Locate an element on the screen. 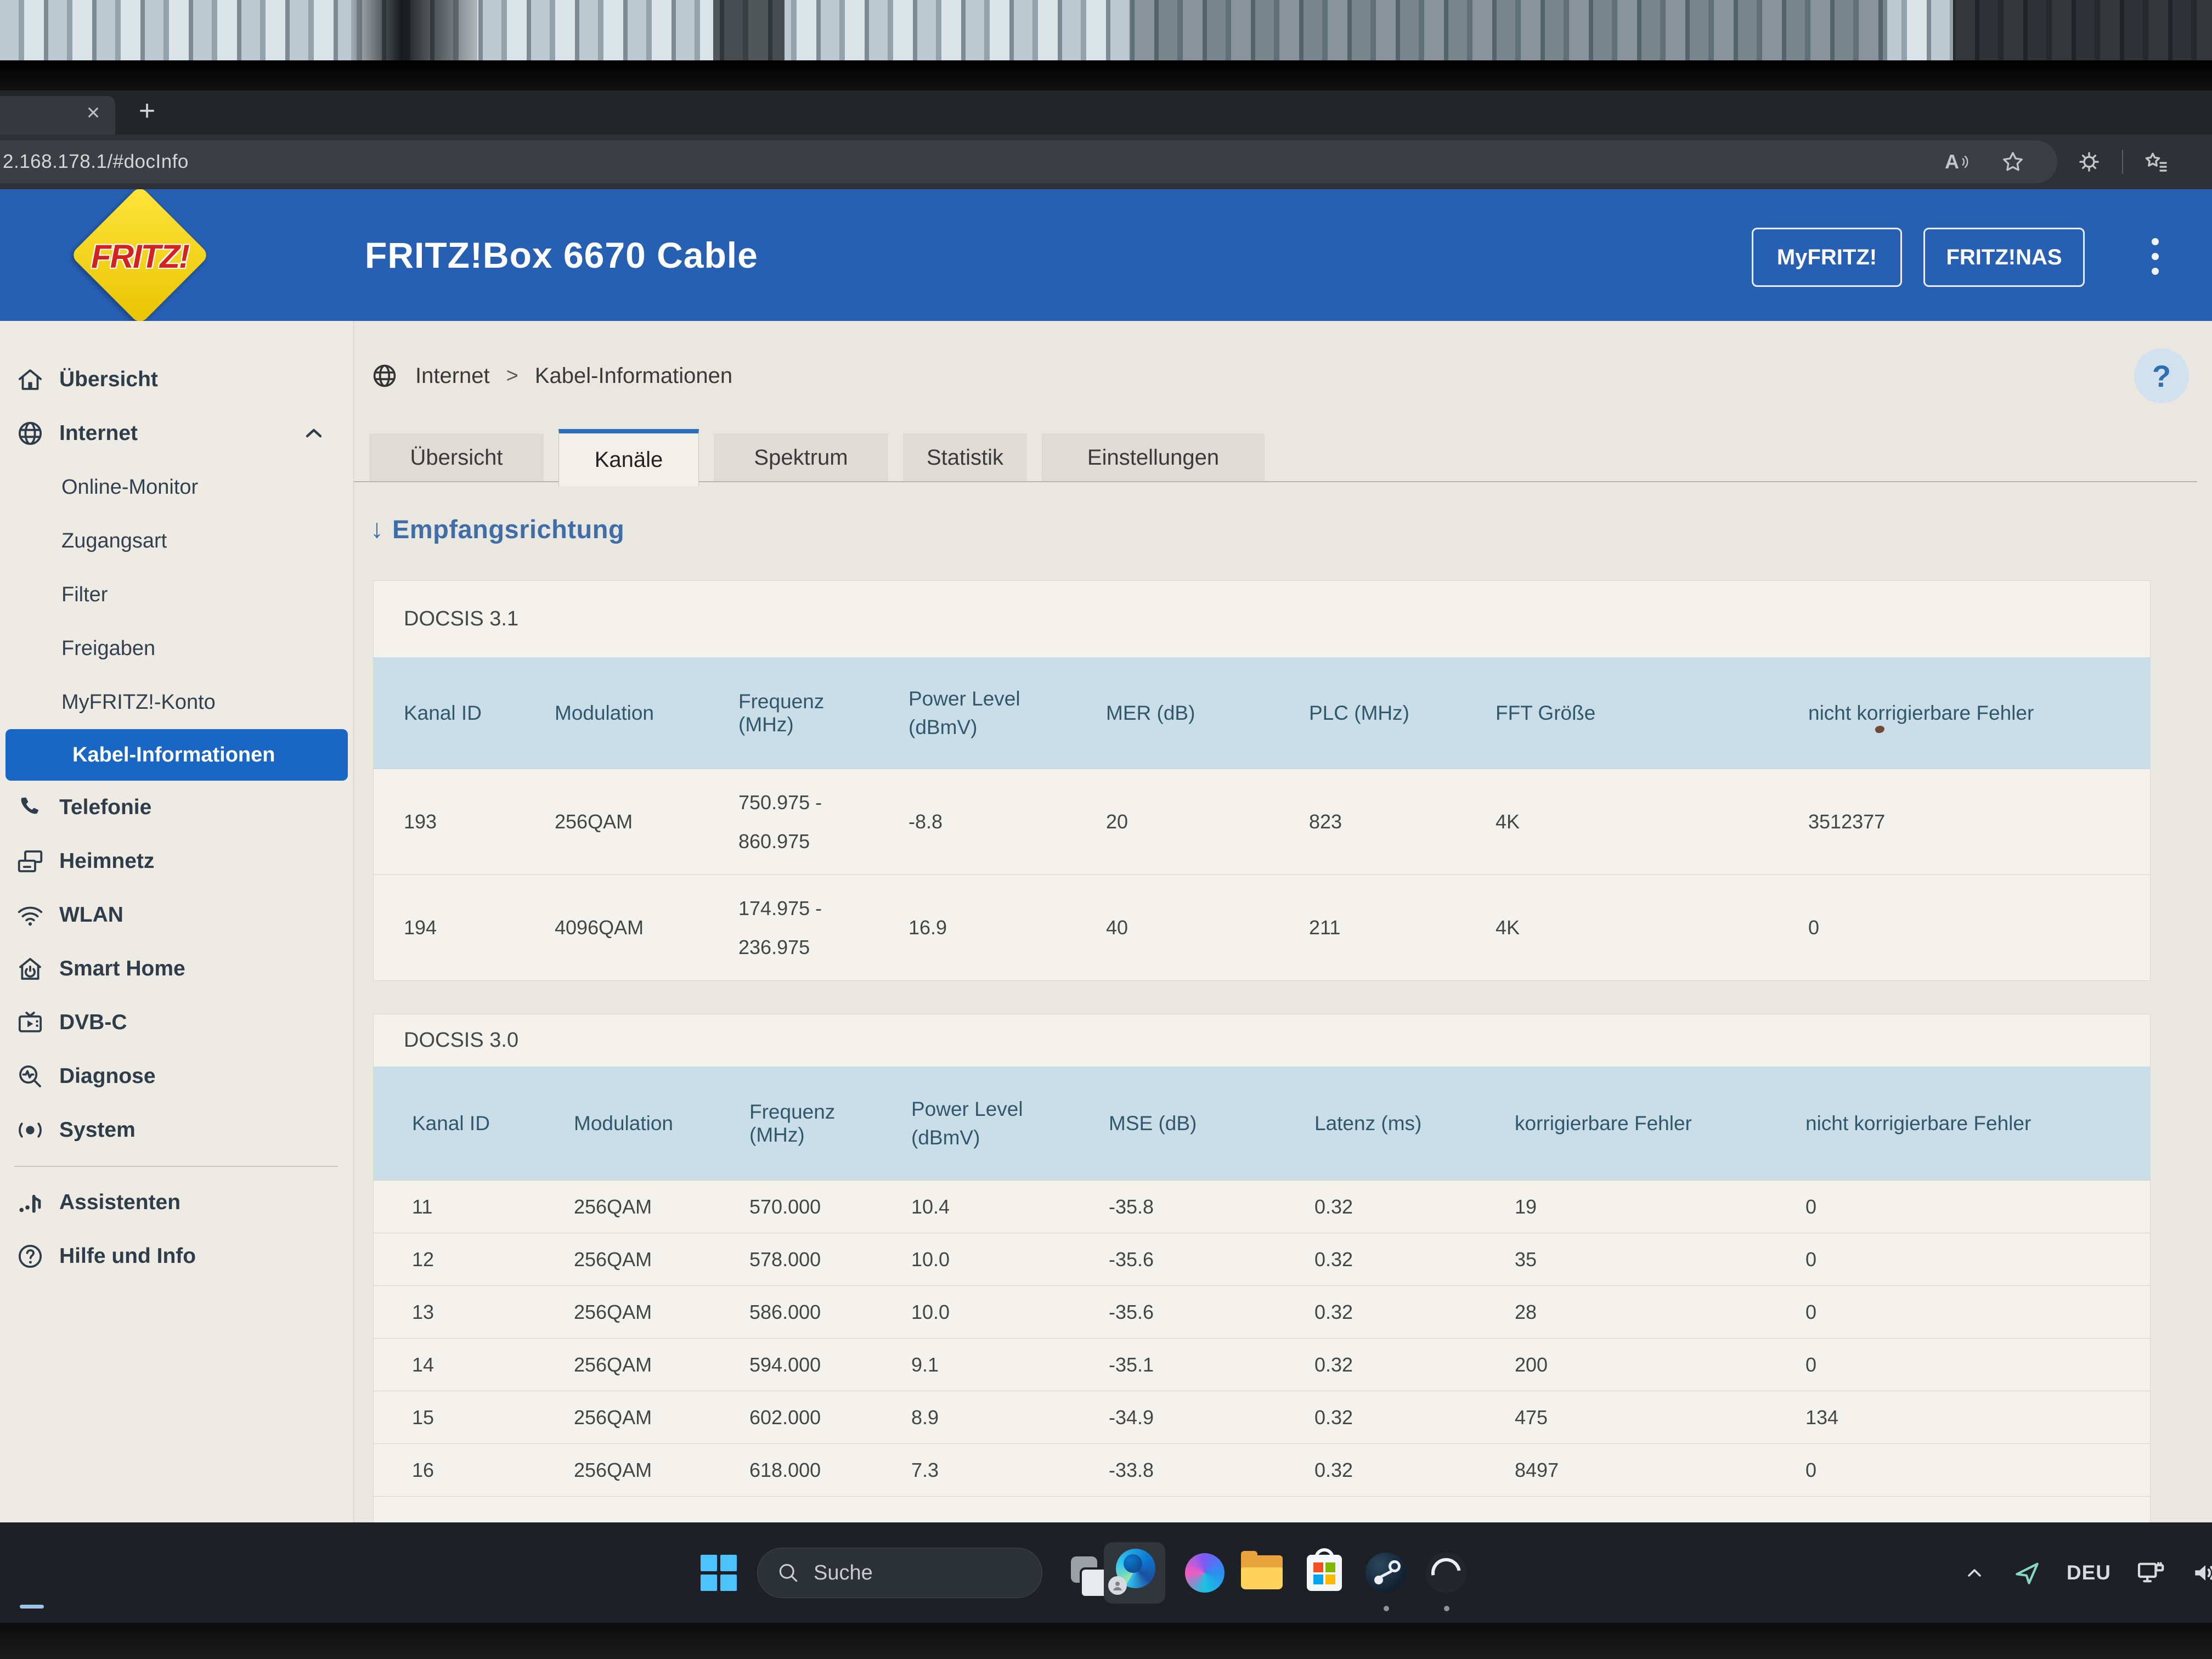 This screenshot has height=1659, width=2212. col-frequenz: Frequenz (MHz) is located at coordinates (782, 713).